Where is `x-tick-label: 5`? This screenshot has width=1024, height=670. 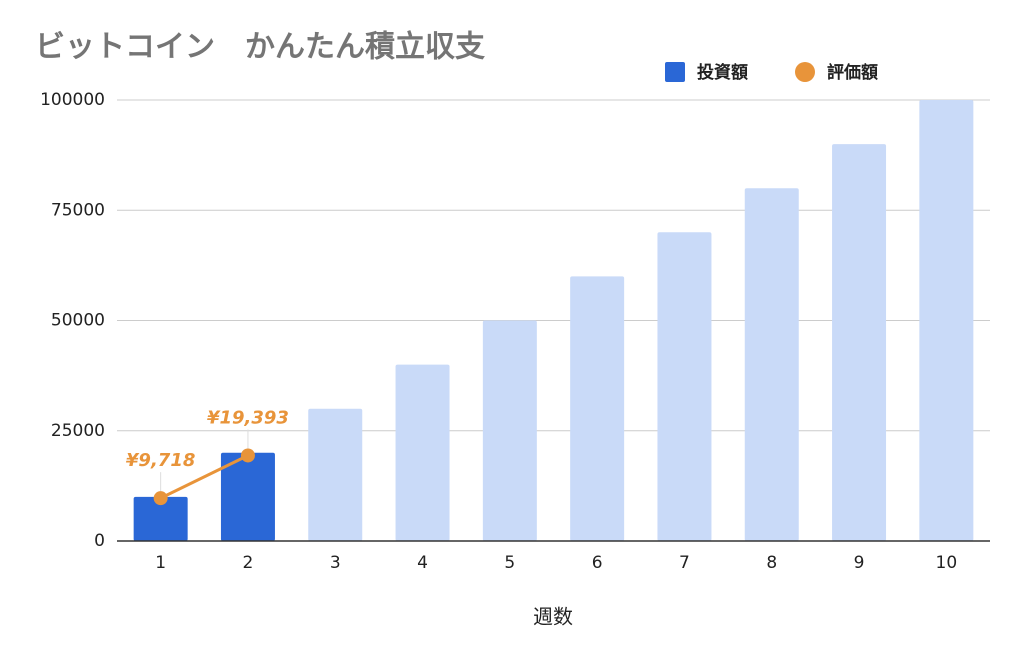
x-tick-label: 5 is located at coordinates (509, 563).